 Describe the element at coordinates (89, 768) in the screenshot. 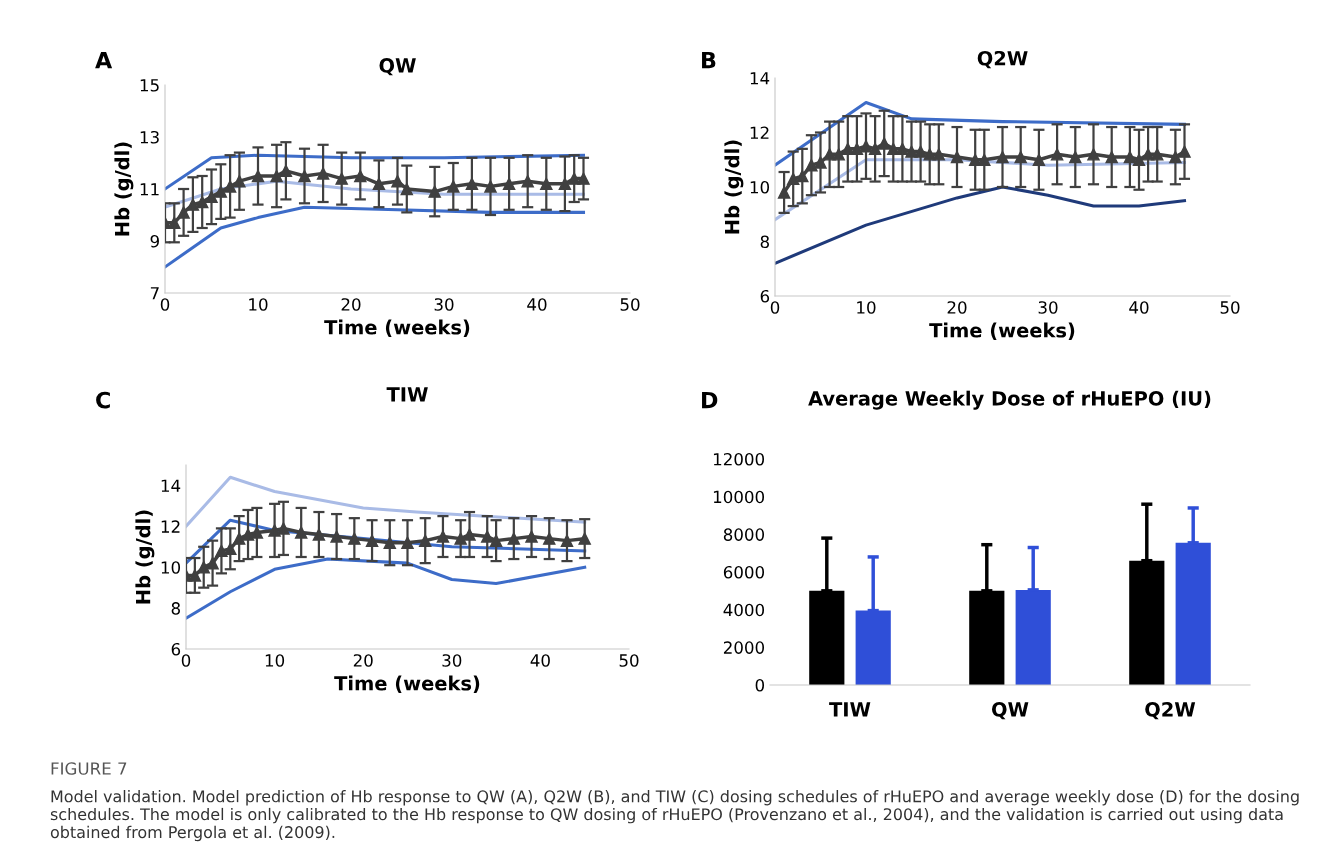

I see `caption: FIGURE 7` at that location.